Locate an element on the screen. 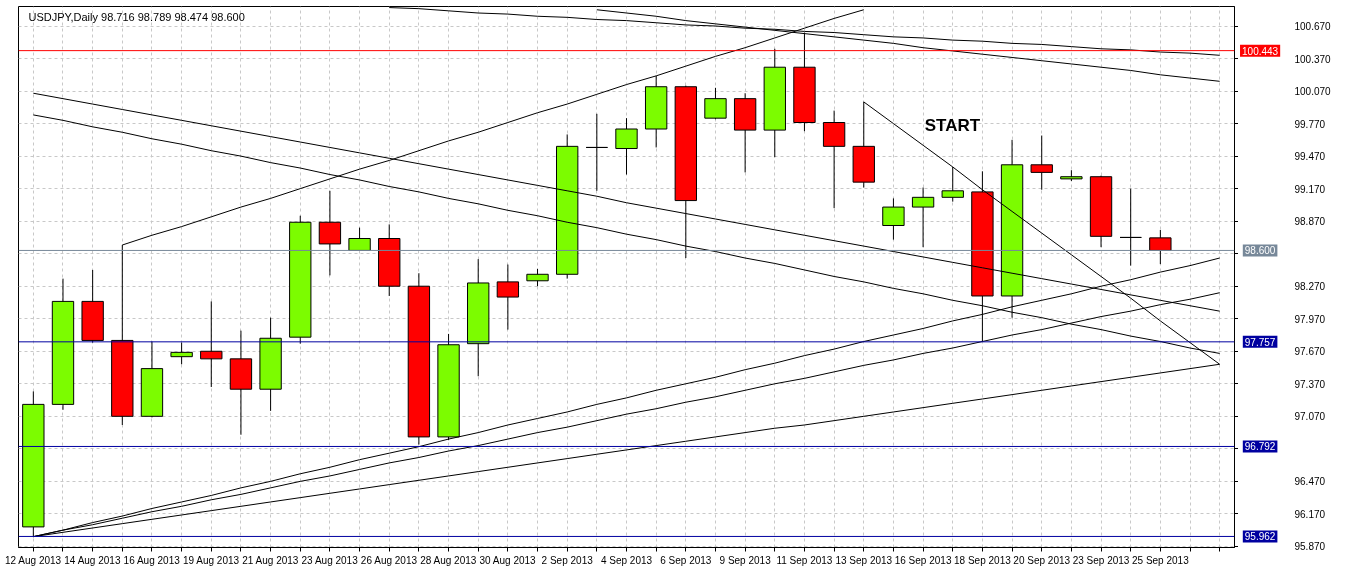  chart-title: USDJPY,Daily 98.716 98.789 98.474 98.600 is located at coordinates (136, 16).